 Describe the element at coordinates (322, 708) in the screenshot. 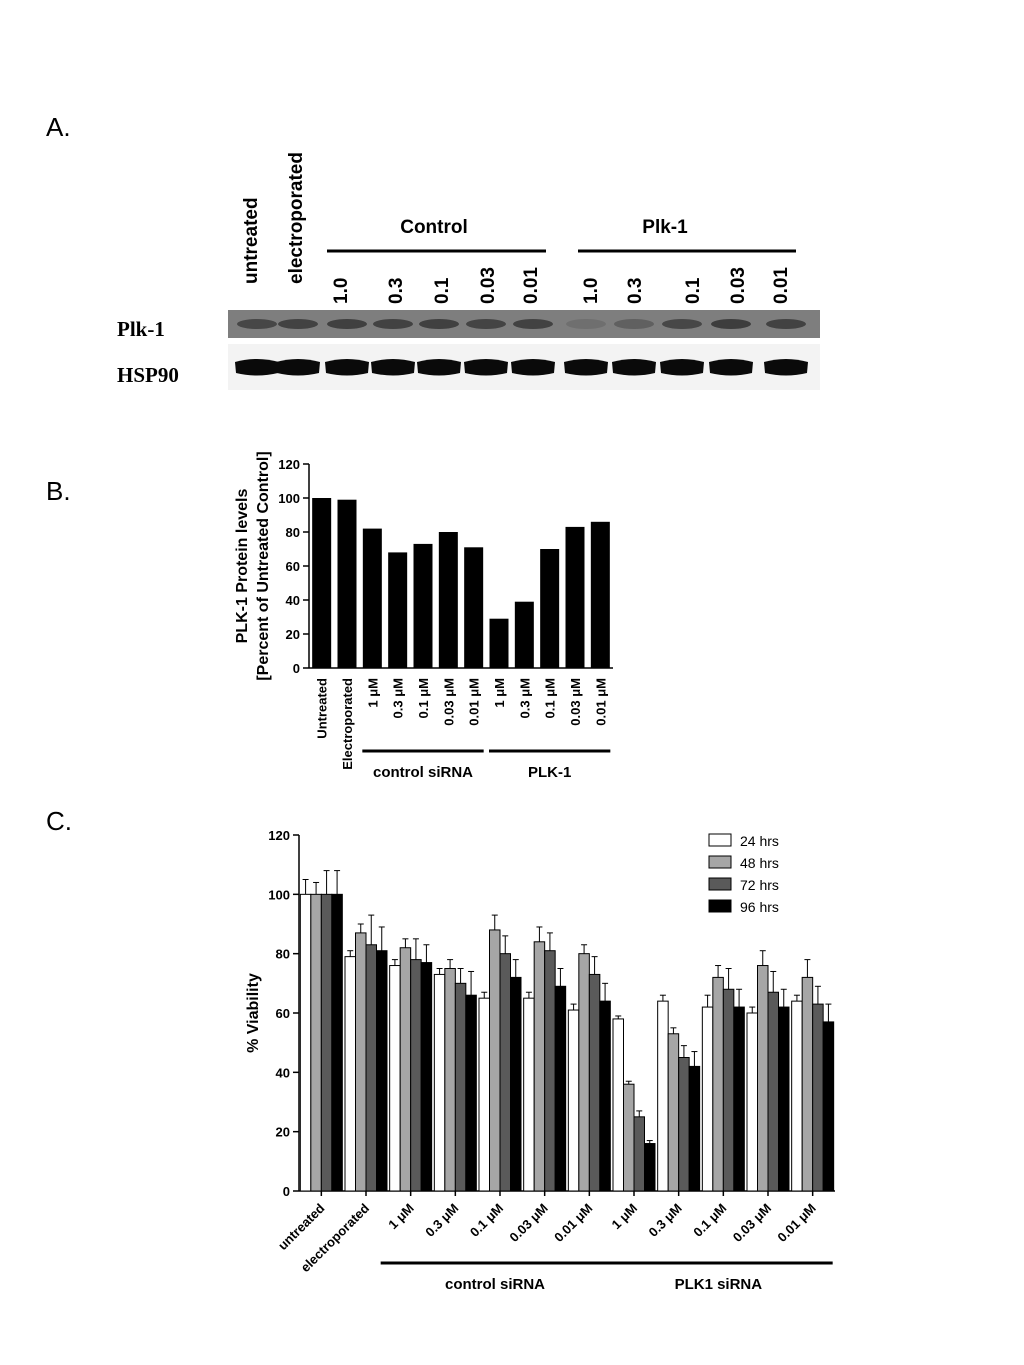

I see `chart-b-x-tick-label: Untreated` at that location.